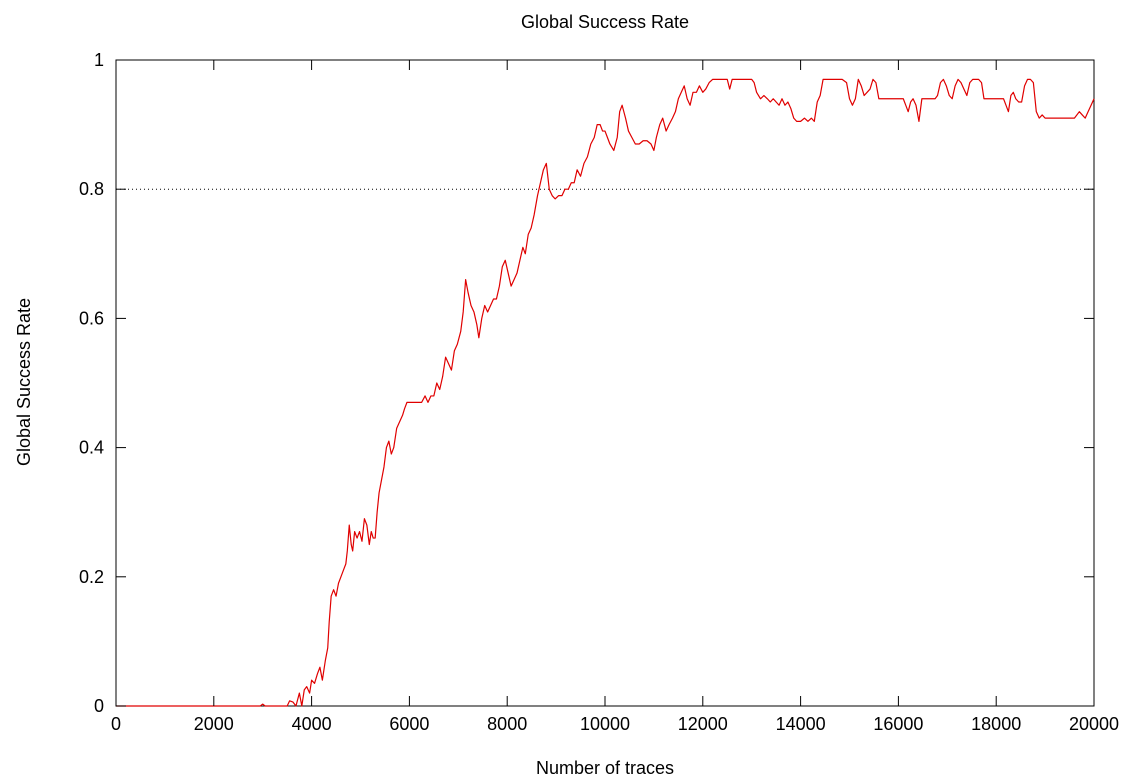  I want to click on x-axis-title: Number of traces, so click(605, 768).